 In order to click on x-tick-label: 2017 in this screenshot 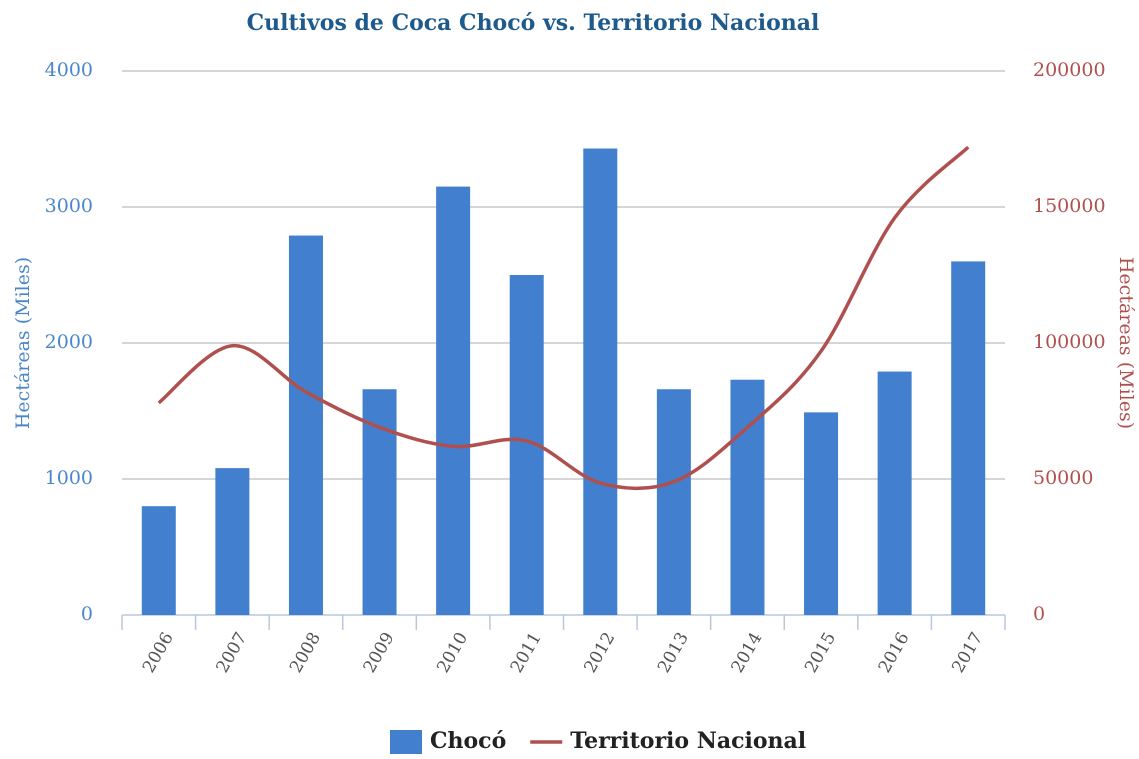, I will do `click(967, 652)`.